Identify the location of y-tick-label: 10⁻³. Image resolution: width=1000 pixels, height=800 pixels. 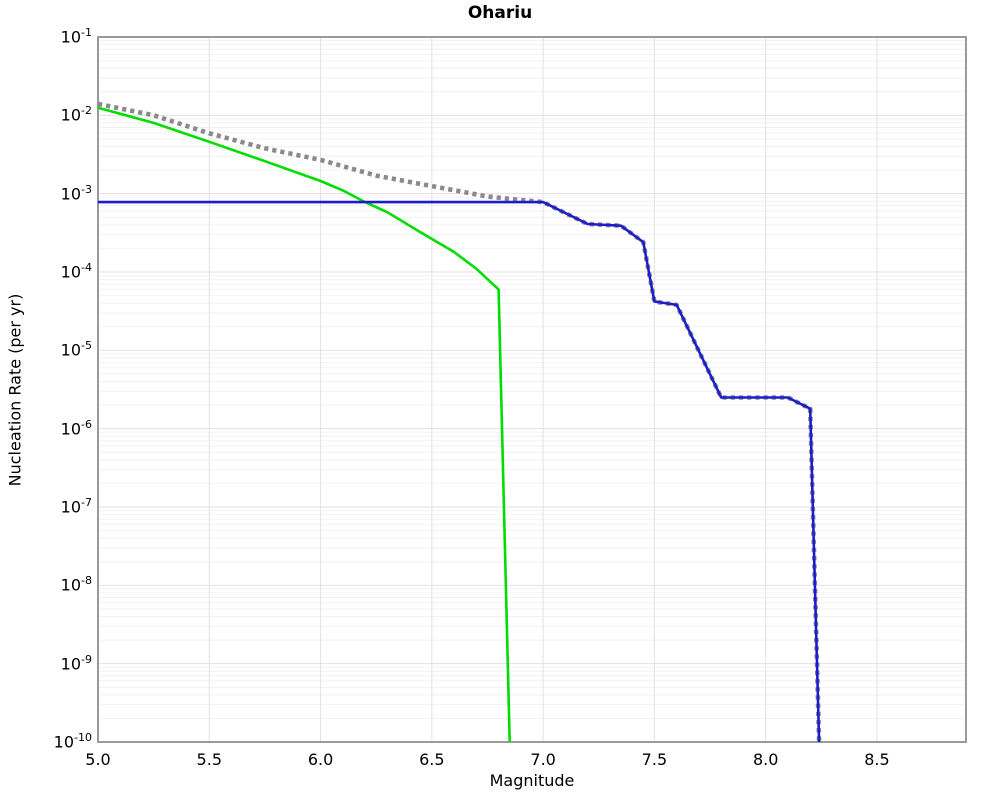
(76, 192).